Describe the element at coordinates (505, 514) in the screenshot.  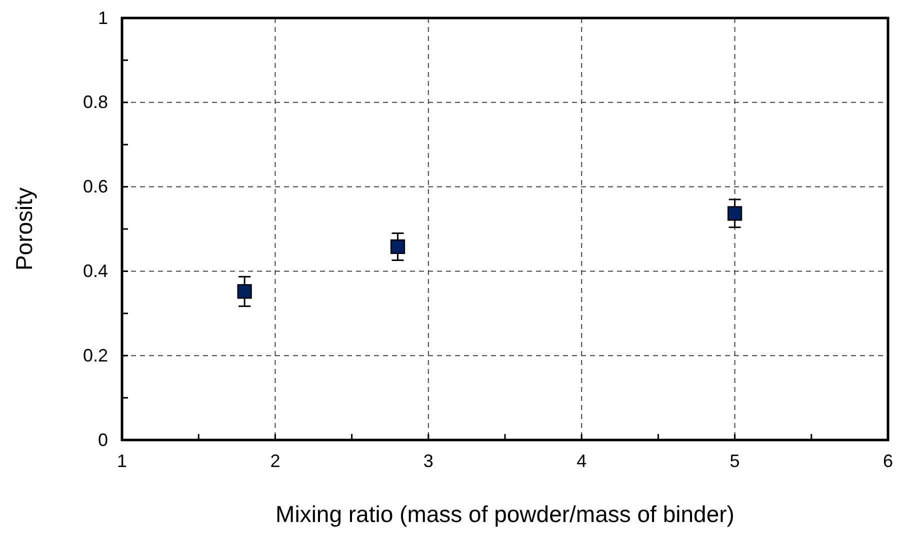
I see `x-axis-title: Mixing ratio (mass of powder/mass of binder)` at that location.